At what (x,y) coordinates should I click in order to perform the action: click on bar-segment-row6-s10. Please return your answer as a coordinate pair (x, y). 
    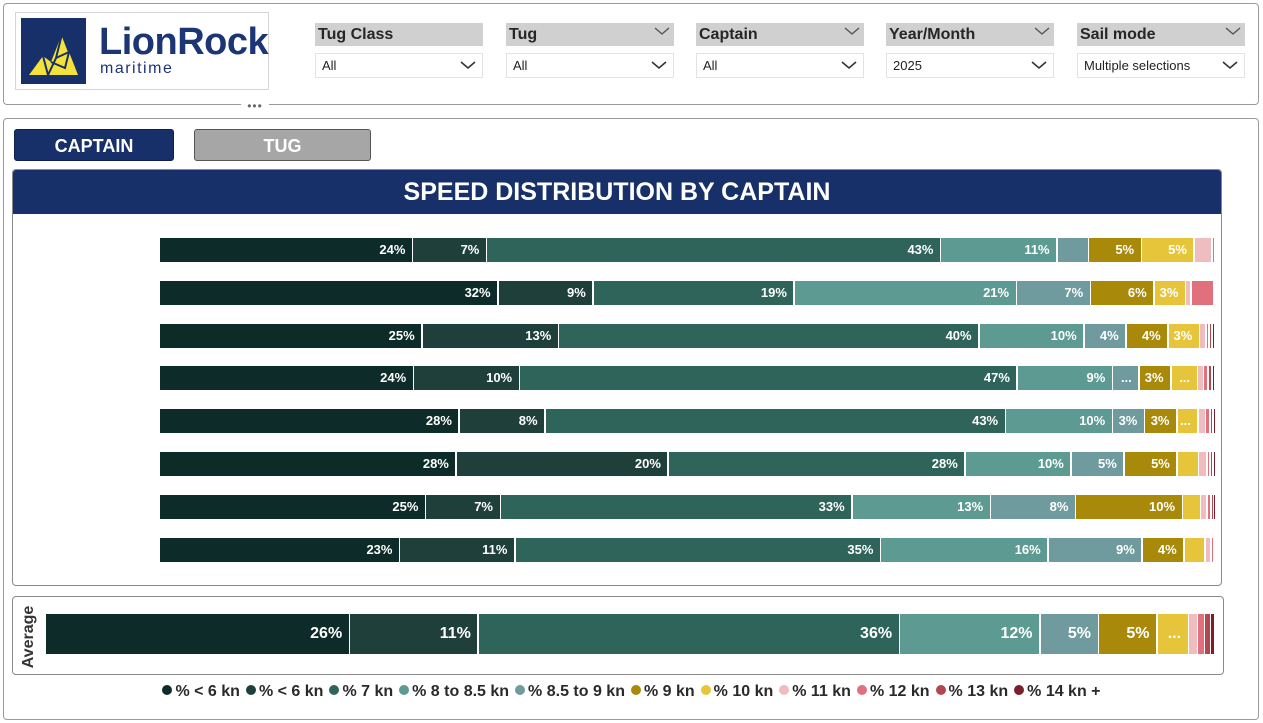
    Looking at the image, I should click on (1211, 464).